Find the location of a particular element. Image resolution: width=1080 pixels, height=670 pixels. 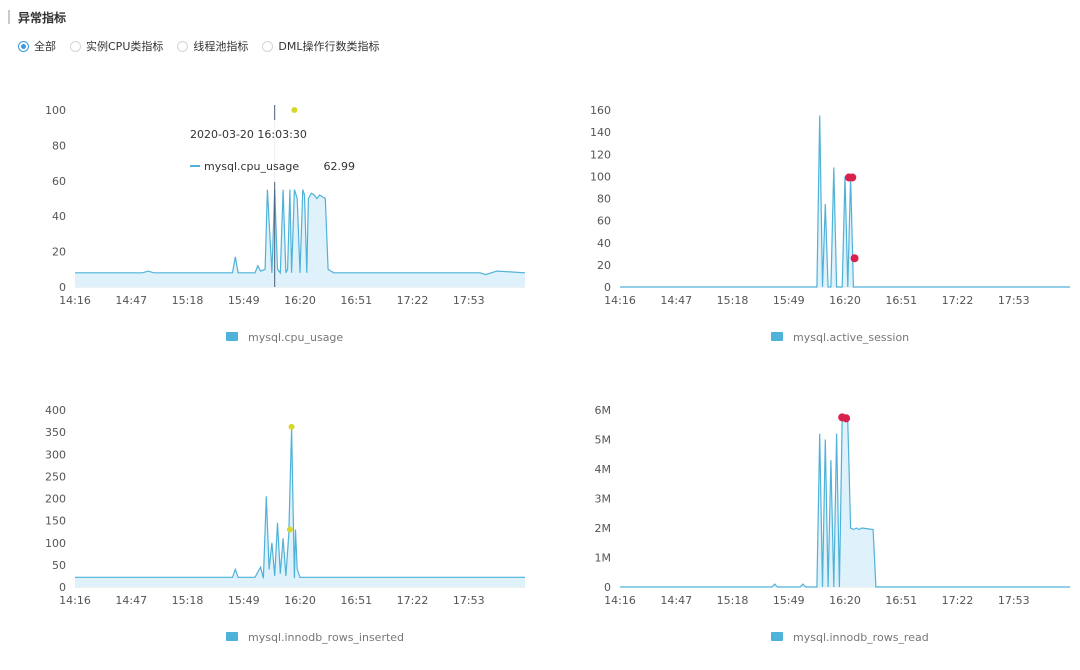

y-tick-label: 300 is located at coordinates (55, 454).